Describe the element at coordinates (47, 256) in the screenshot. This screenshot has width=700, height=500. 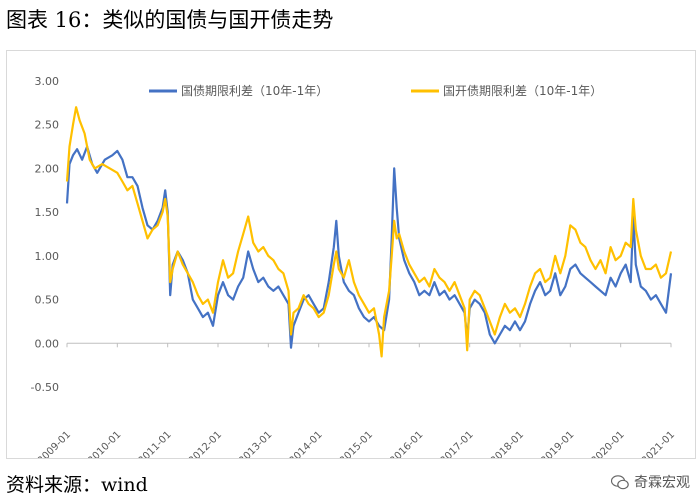
I see `y-tick-label: 1.00` at that location.